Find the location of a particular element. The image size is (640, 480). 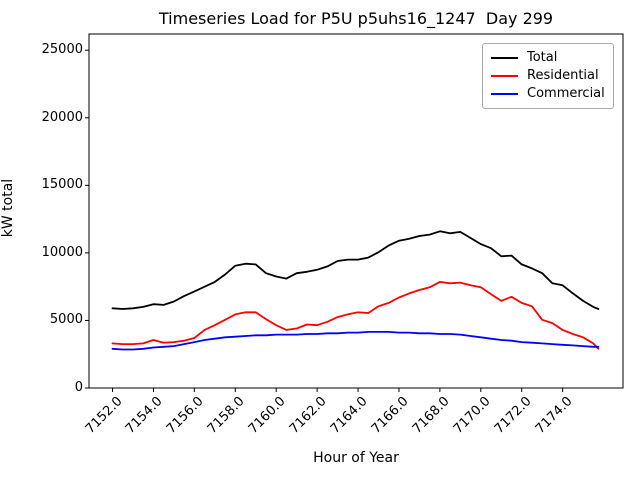

x-axis-label: Hour of Year is located at coordinates (356, 458).